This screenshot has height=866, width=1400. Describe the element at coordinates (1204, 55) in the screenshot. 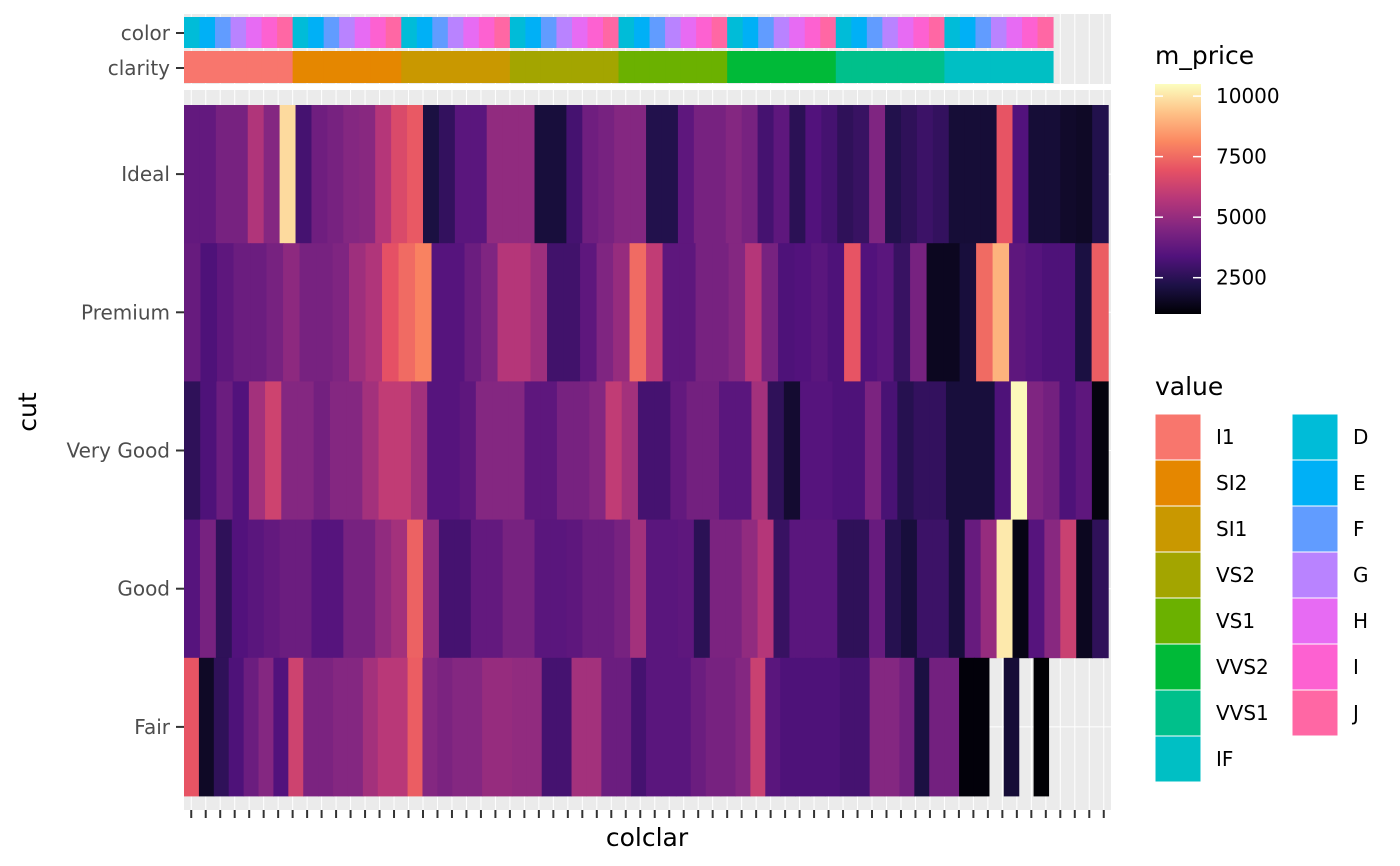

I see `fill-legend-title: m_price` at that location.